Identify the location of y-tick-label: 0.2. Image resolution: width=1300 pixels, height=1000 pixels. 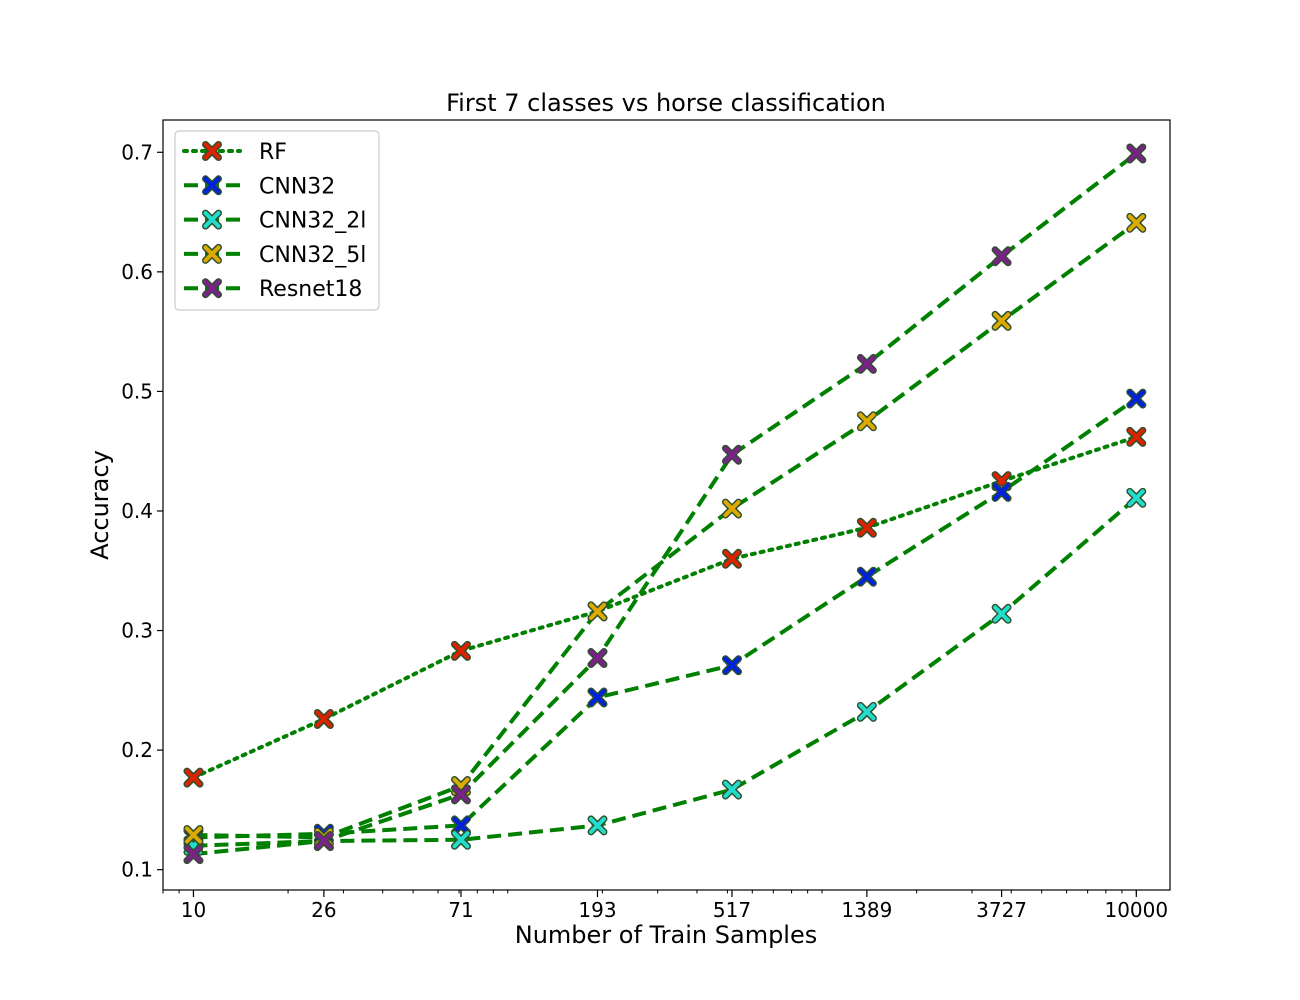
(137, 750).